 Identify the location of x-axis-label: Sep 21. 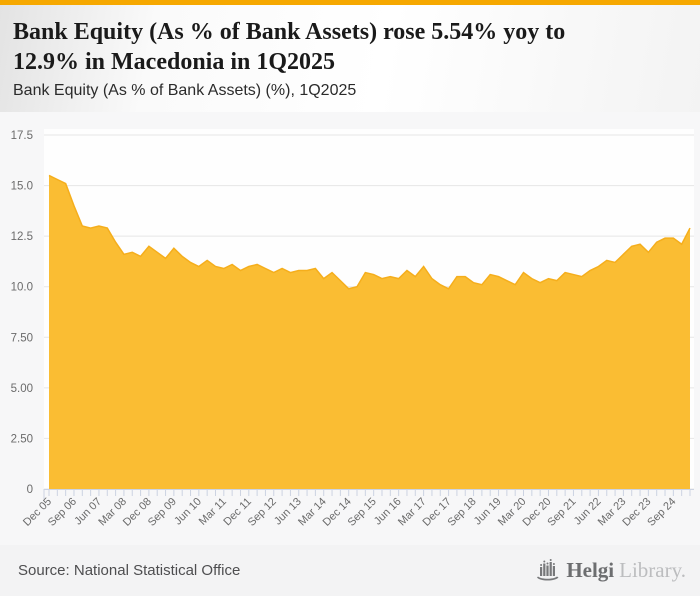
(561, 512).